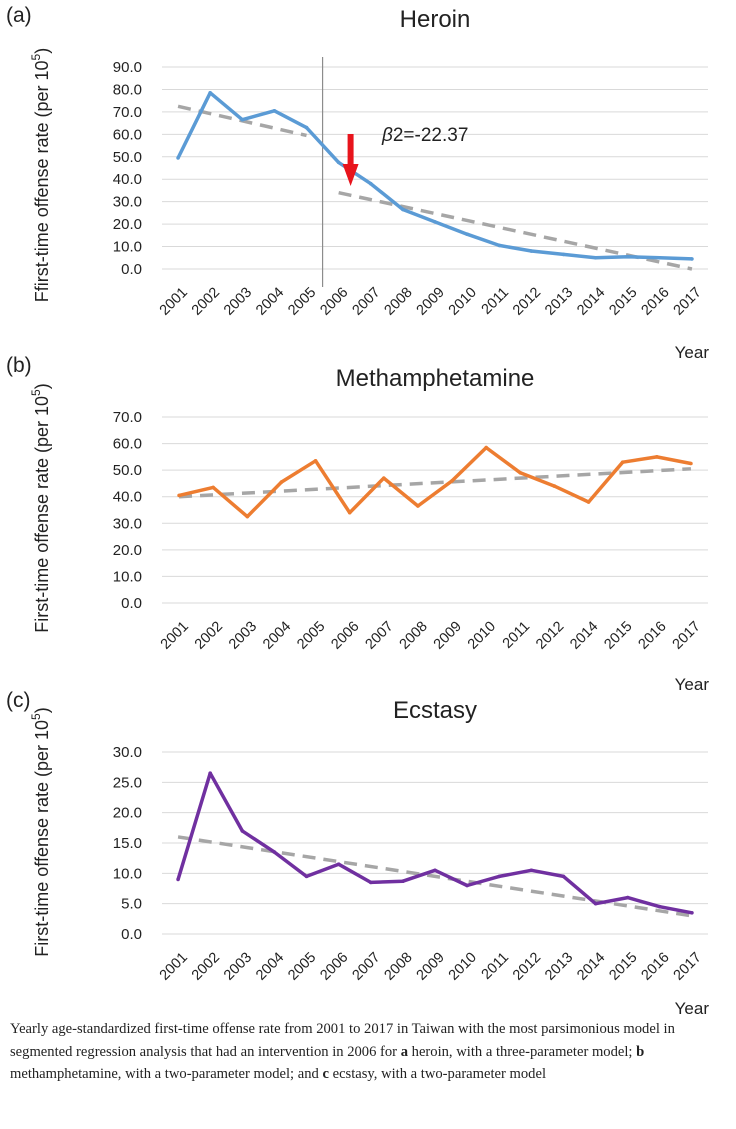 This screenshot has width=736, height=1129. What do you see at coordinates (591, 967) in the screenshot?
I see `x-tick-label: 2014` at bounding box center [591, 967].